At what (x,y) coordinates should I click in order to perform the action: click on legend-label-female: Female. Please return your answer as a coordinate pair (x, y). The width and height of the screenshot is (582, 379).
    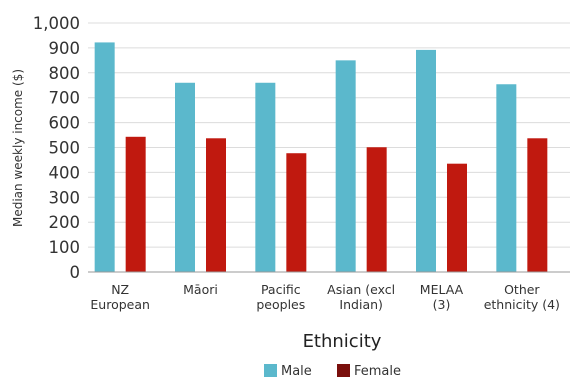
    Looking at the image, I should click on (377, 371).